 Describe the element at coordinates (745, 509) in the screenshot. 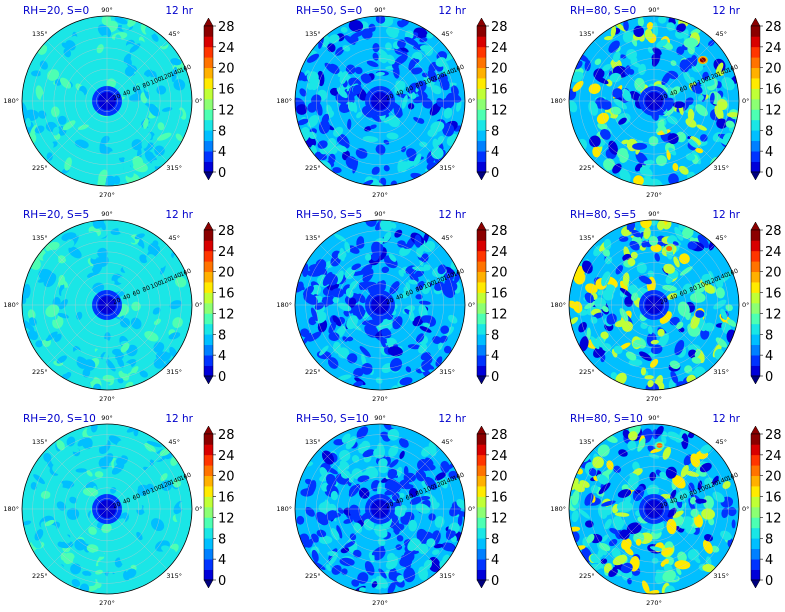

I see `theta-tick-label: 0°` at that location.